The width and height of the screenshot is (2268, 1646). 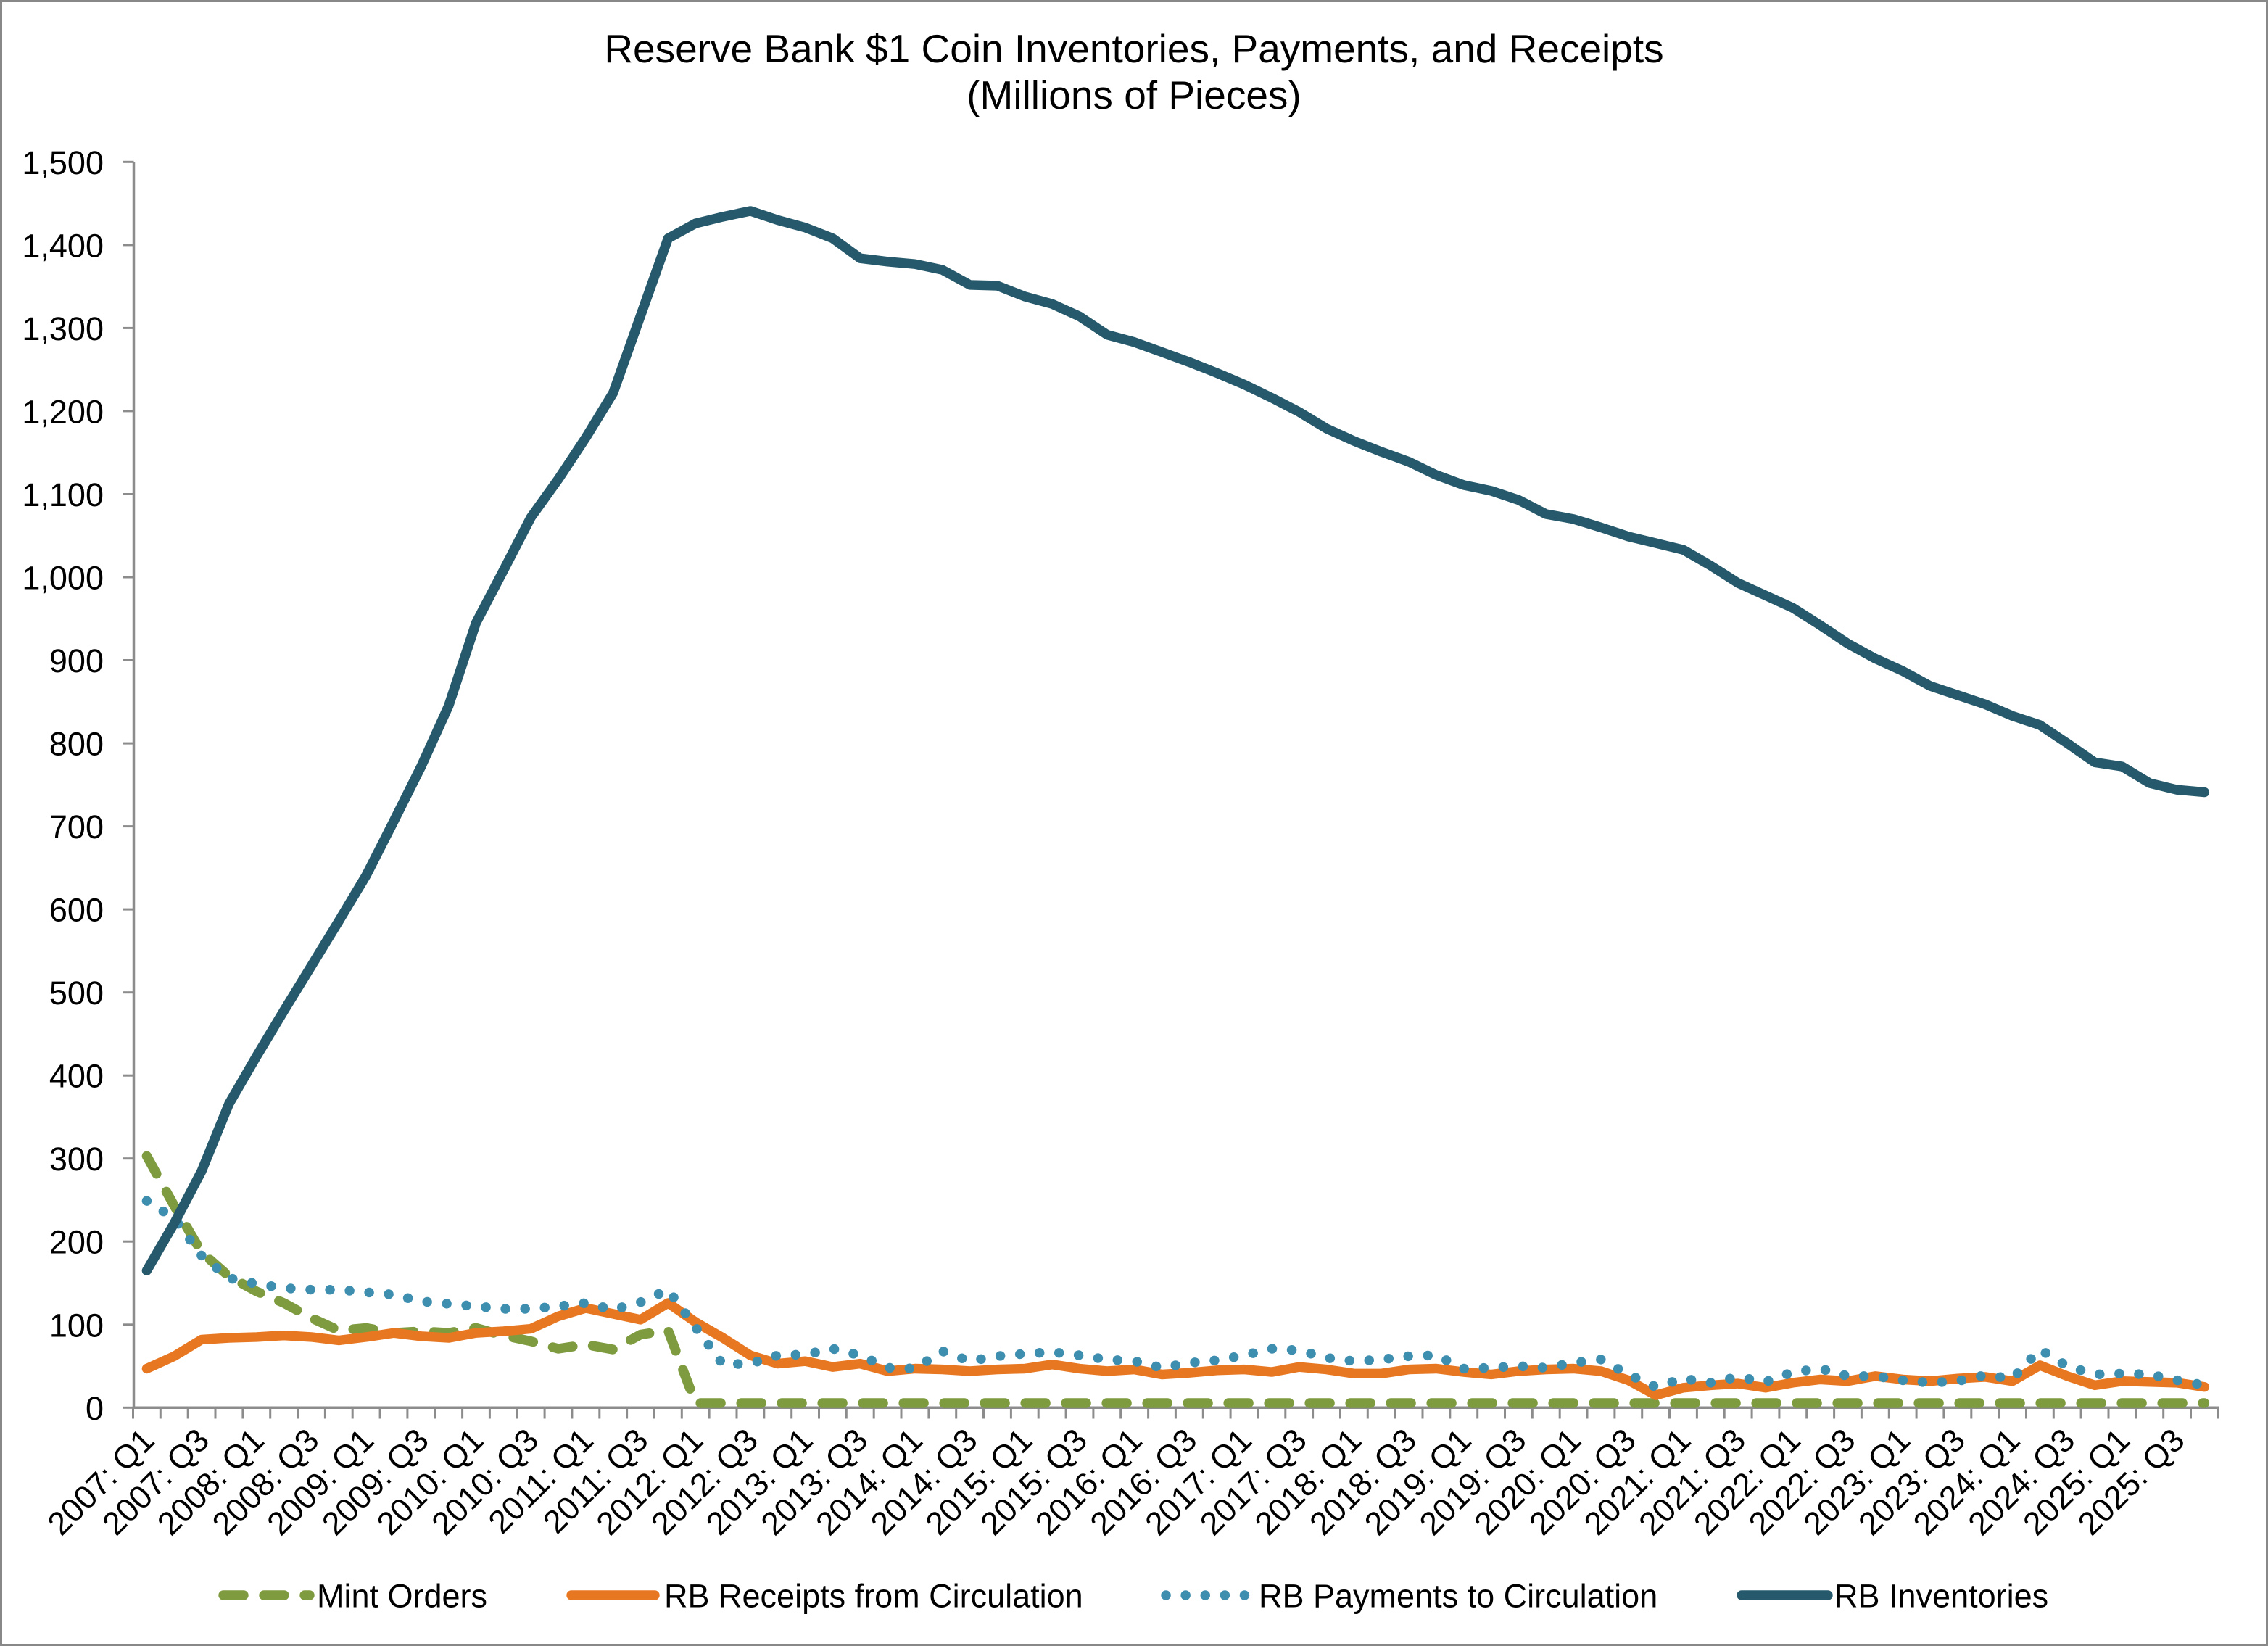 What do you see at coordinates (1458, 1596) in the screenshot?
I see `svg-text: RB Payments to Circulation` at bounding box center [1458, 1596].